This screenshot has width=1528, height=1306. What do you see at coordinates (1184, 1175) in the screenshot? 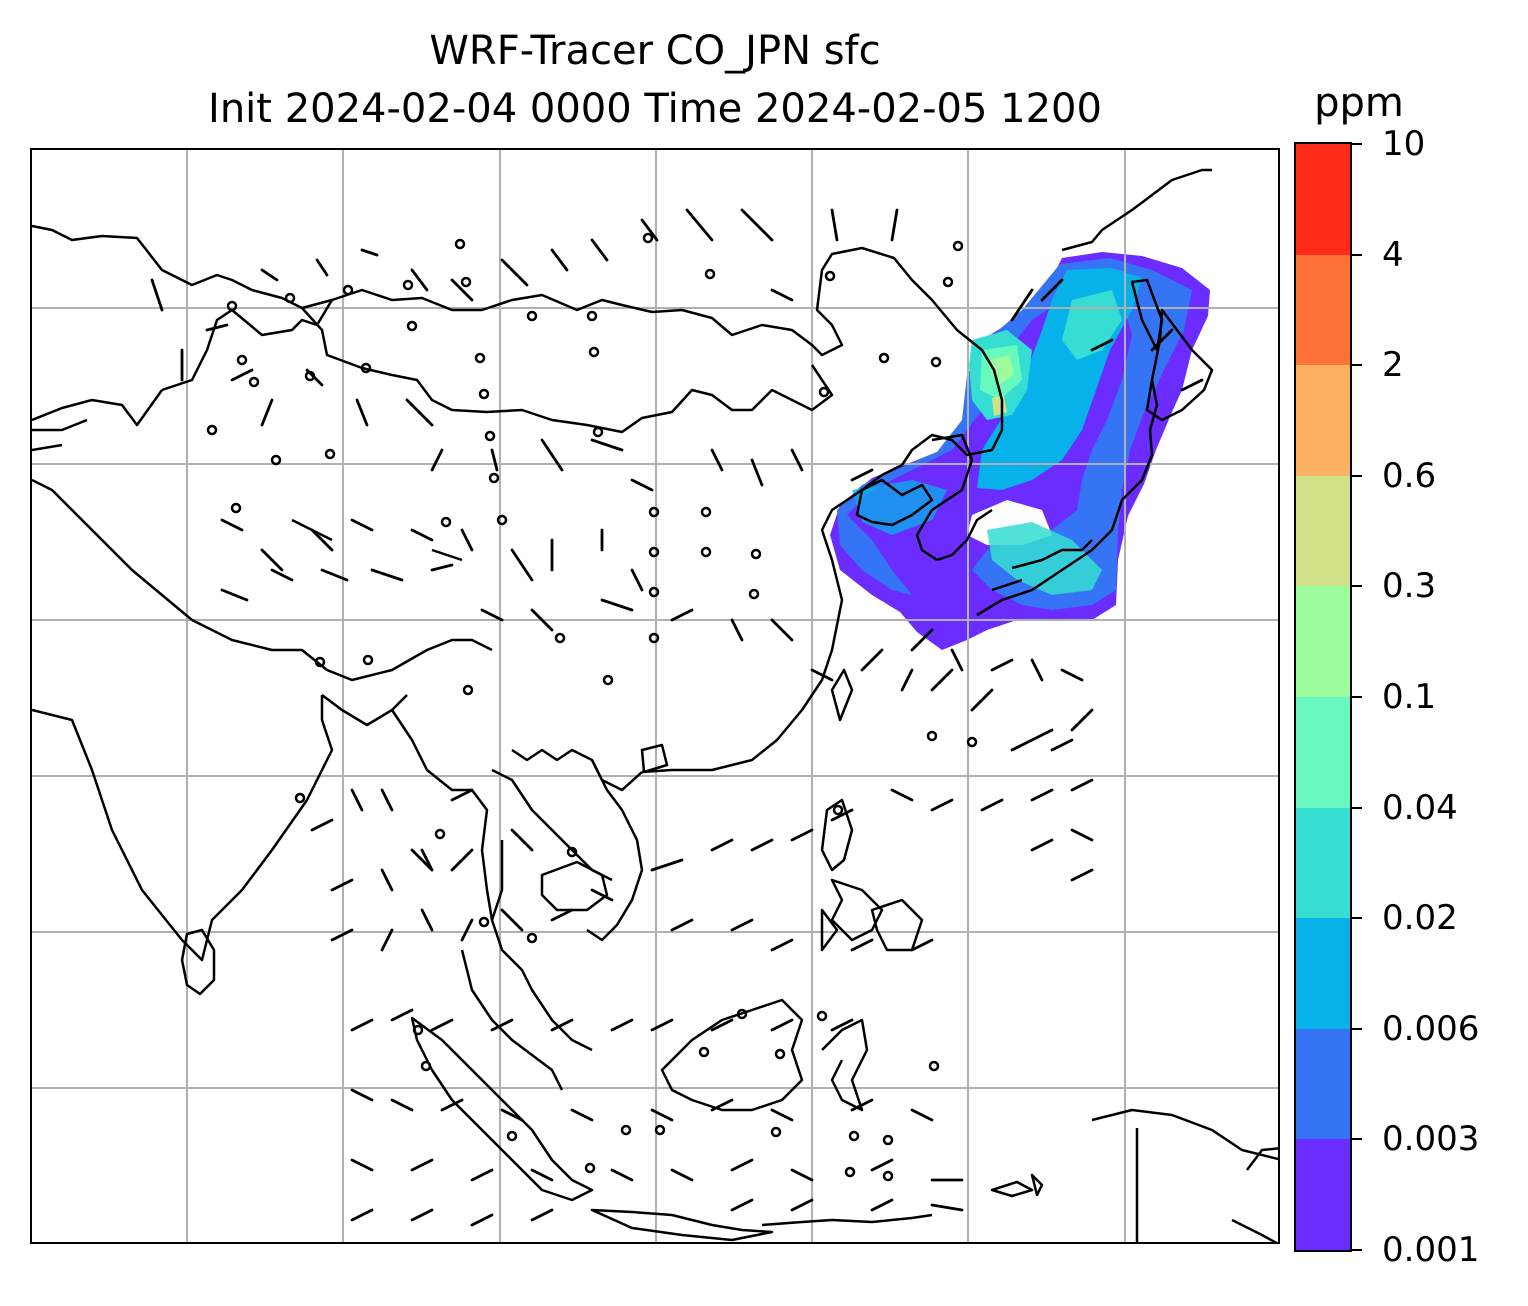
I see `new-guinea` at bounding box center [1184, 1175].